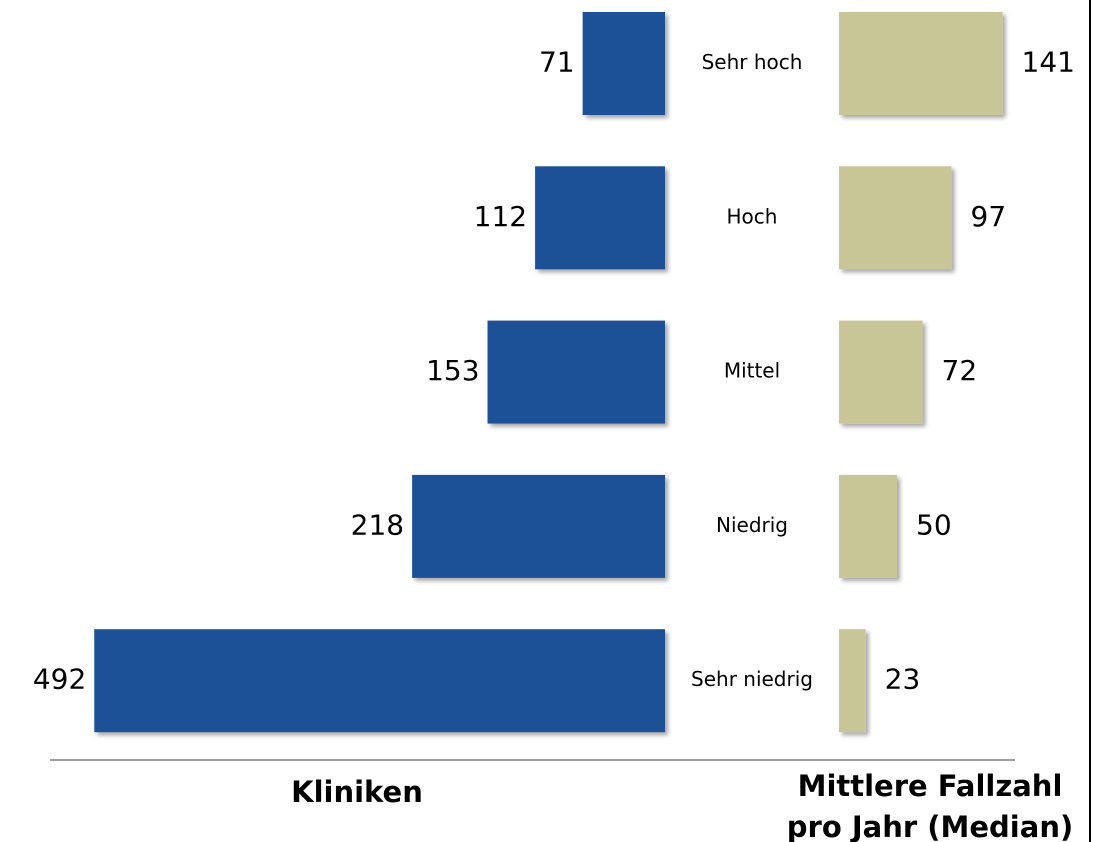  Describe the element at coordinates (752, 216) in the screenshot. I see `category-label: Hoch` at that location.